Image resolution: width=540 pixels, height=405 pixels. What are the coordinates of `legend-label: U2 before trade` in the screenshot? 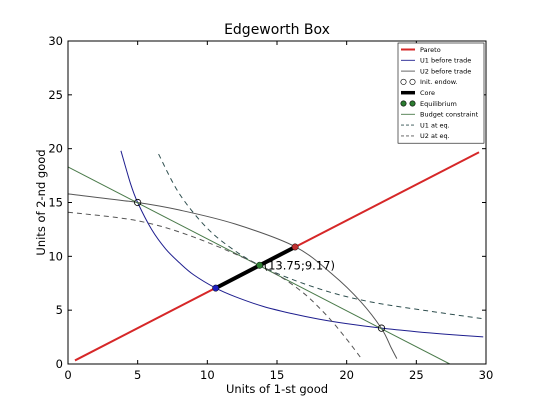 It's located at (445, 71).